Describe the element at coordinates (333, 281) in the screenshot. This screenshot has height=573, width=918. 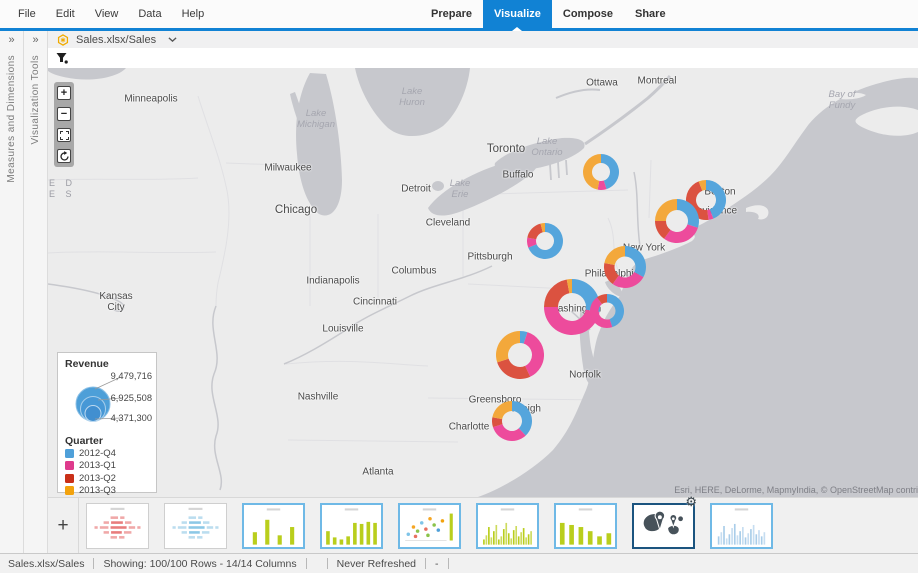
I see `city-label: Indianapolis` at that location.